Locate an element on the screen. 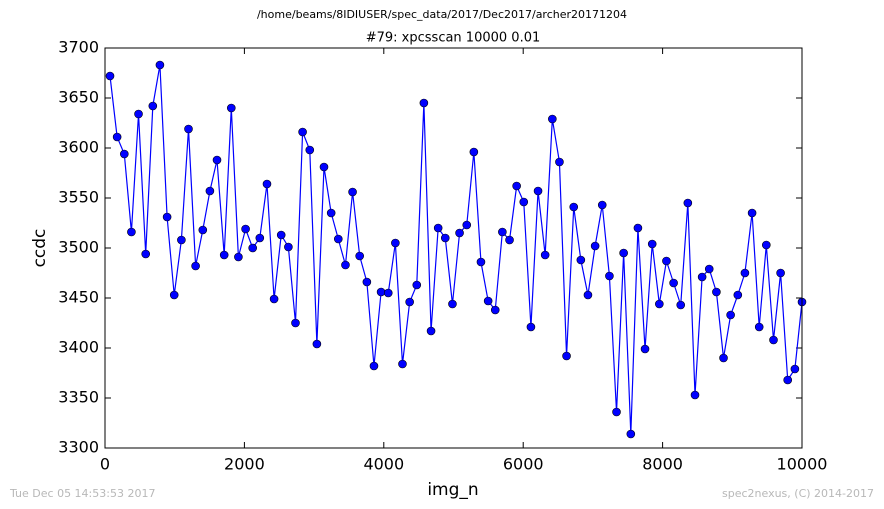  x-tick-label: 6000 is located at coordinates (523, 464).